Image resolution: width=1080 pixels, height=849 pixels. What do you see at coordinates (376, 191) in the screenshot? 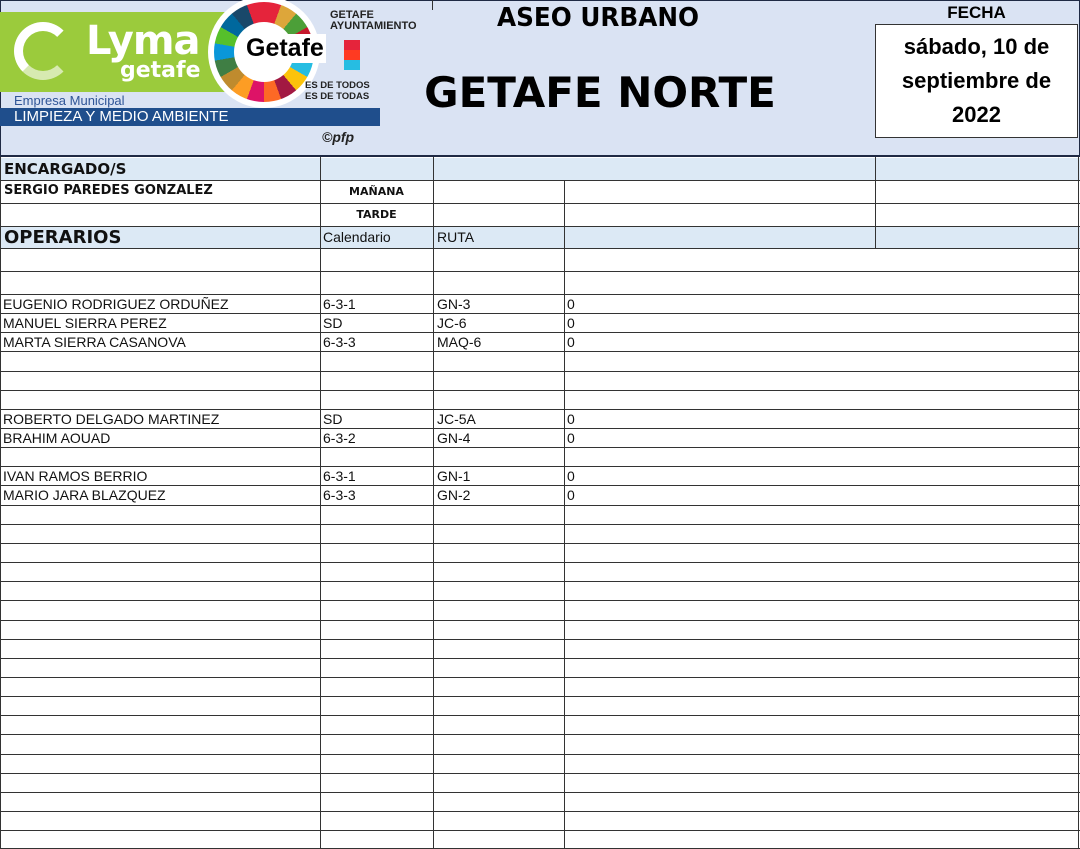
I see `turno-manana: MAÑANA` at bounding box center [376, 191].